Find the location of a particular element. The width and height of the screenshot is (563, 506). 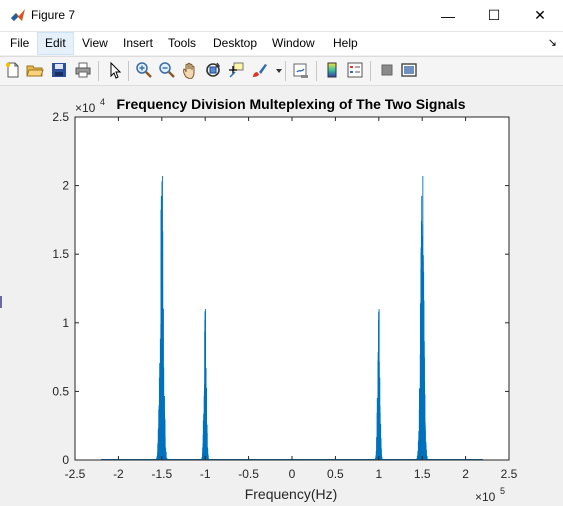

y-exponent-power: 4 is located at coordinates (102, 102).